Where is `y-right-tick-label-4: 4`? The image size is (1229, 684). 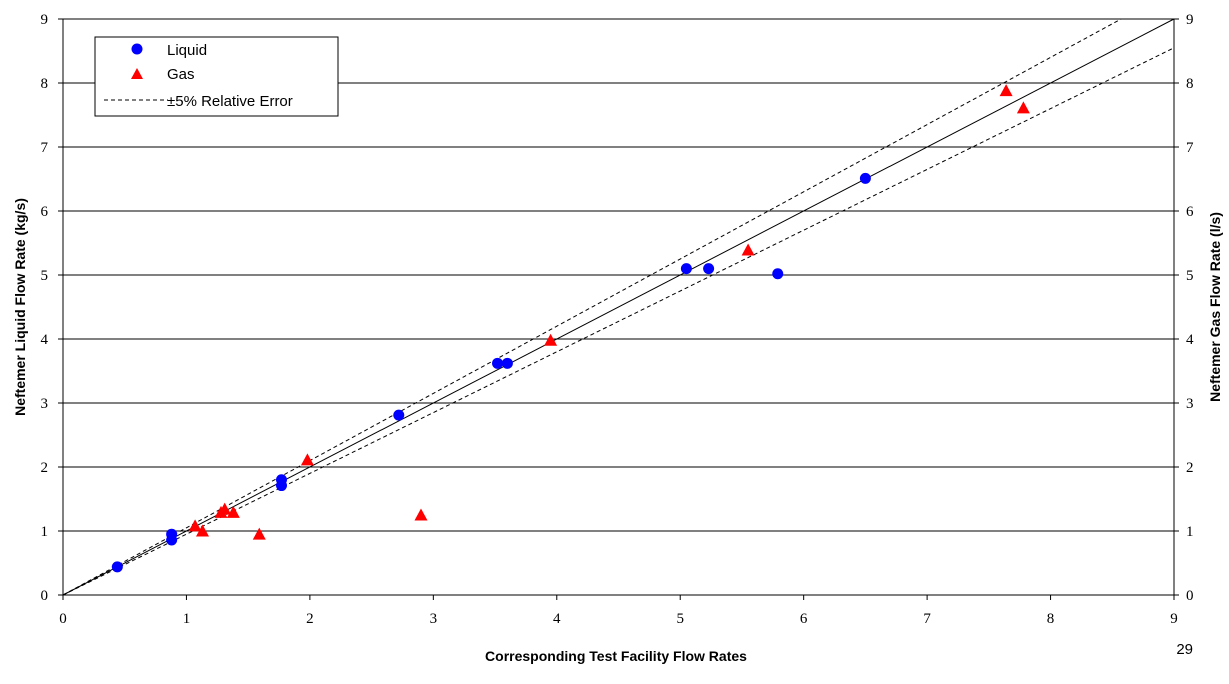
y-right-tick-label-4: 4 is located at coordinates (1190, 340).